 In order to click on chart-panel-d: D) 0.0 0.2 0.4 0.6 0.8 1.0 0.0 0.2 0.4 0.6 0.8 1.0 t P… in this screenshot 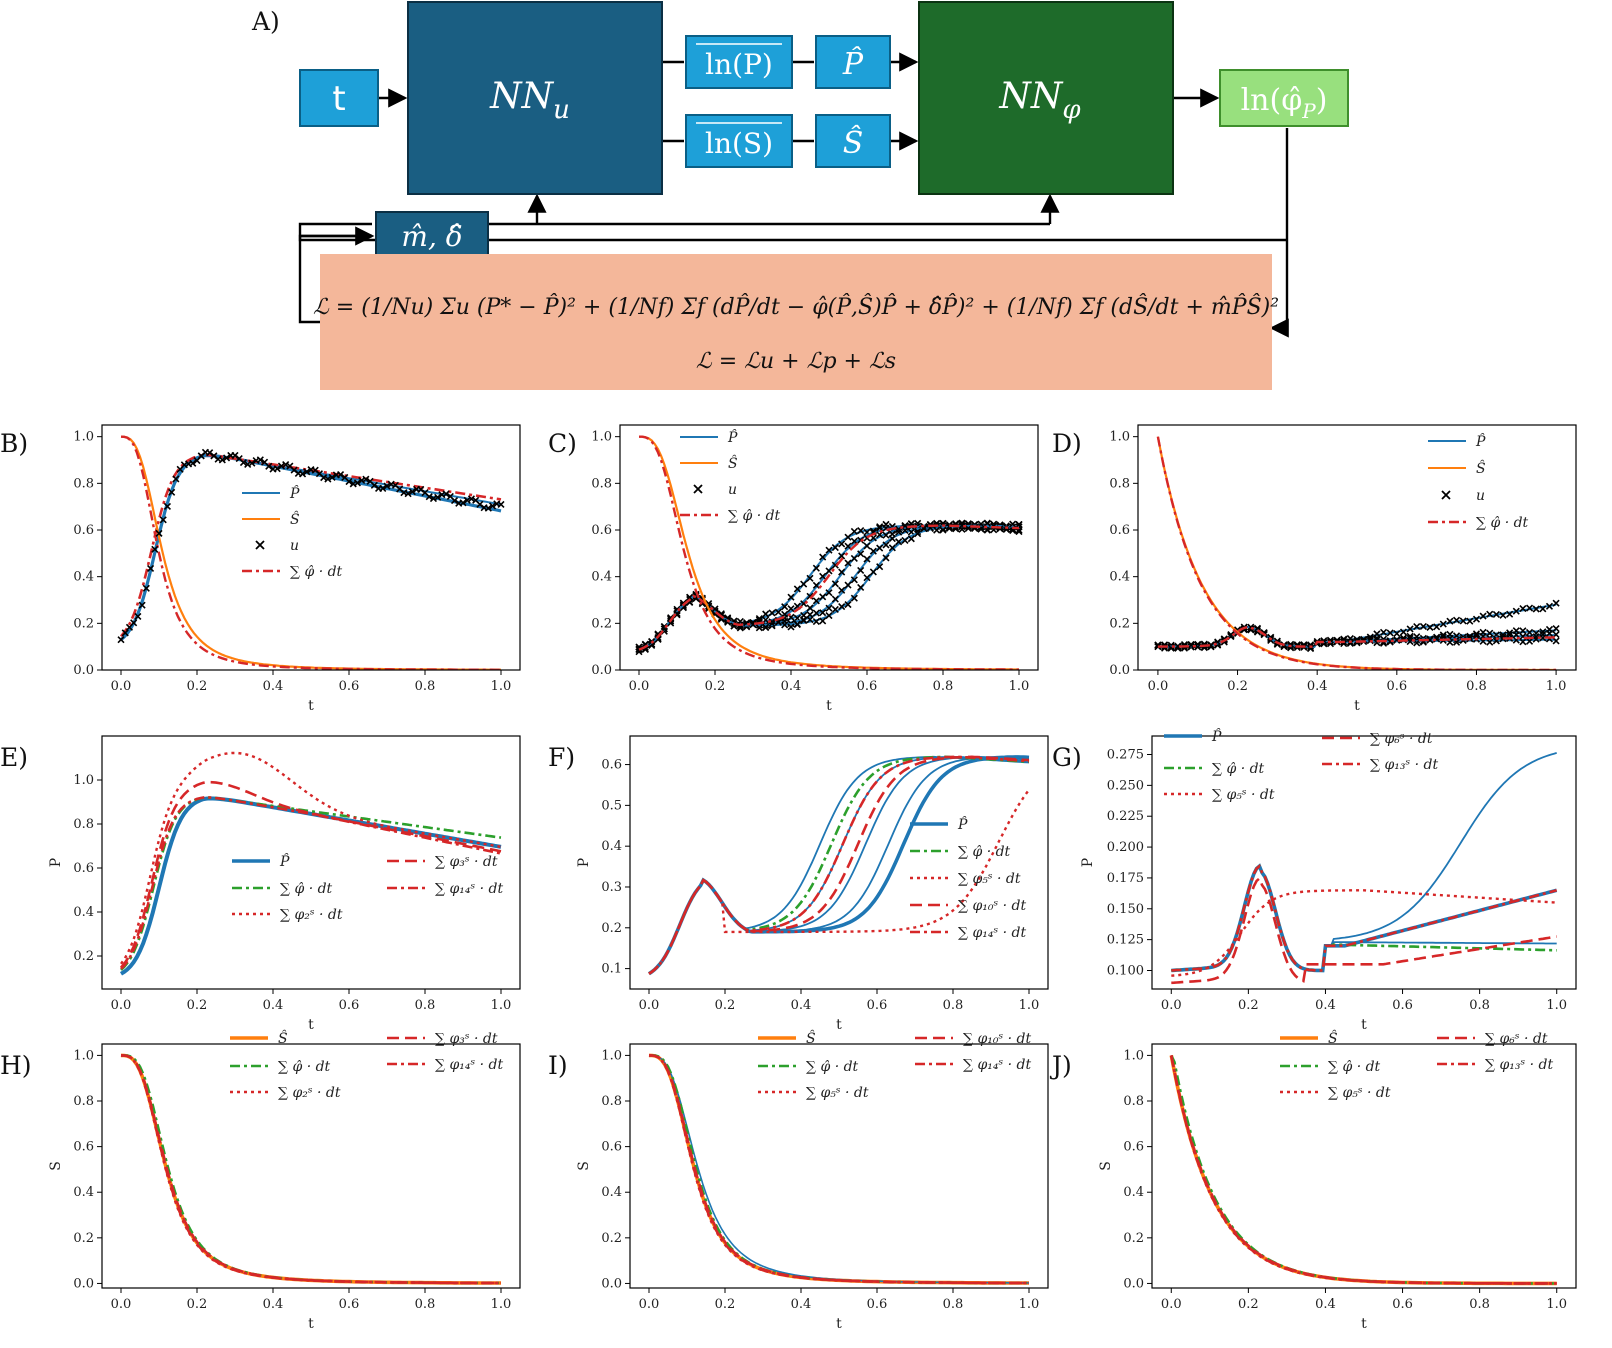, I will do `click(1314, 569)`.